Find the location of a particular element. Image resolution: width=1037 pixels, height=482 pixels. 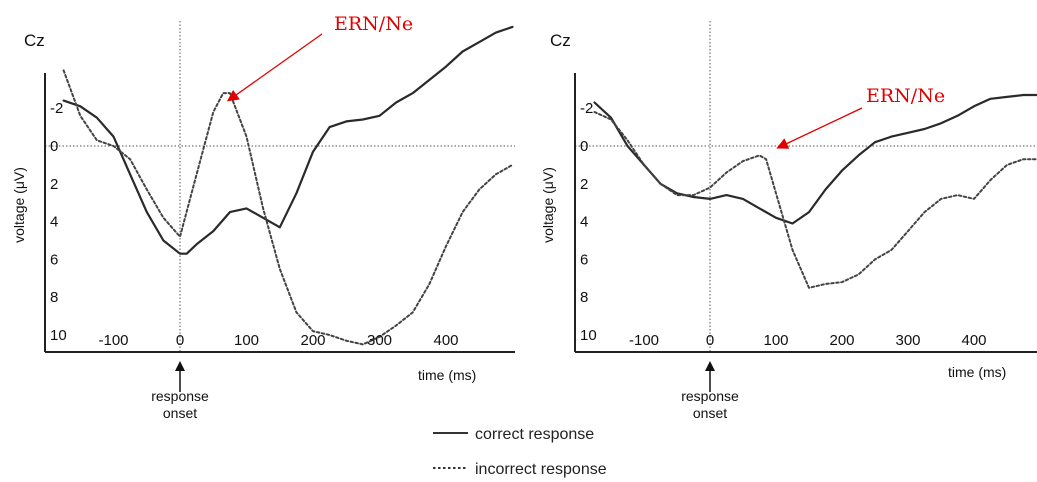

right-y-tick-label: 4 is located at coordinates (584, 222).